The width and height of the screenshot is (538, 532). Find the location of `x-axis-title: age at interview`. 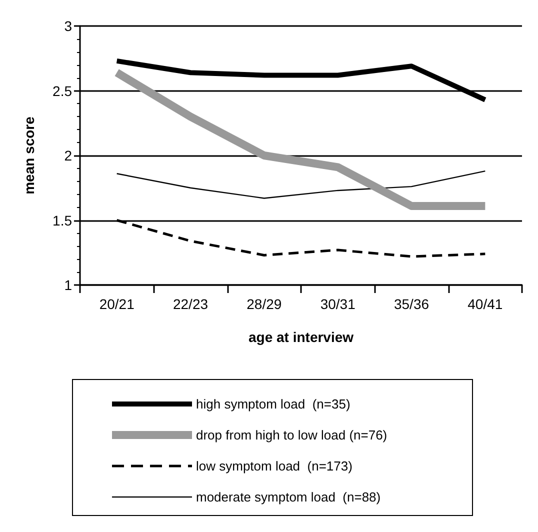

x-axis-title: age at interview is located at coordinates (301, 337).